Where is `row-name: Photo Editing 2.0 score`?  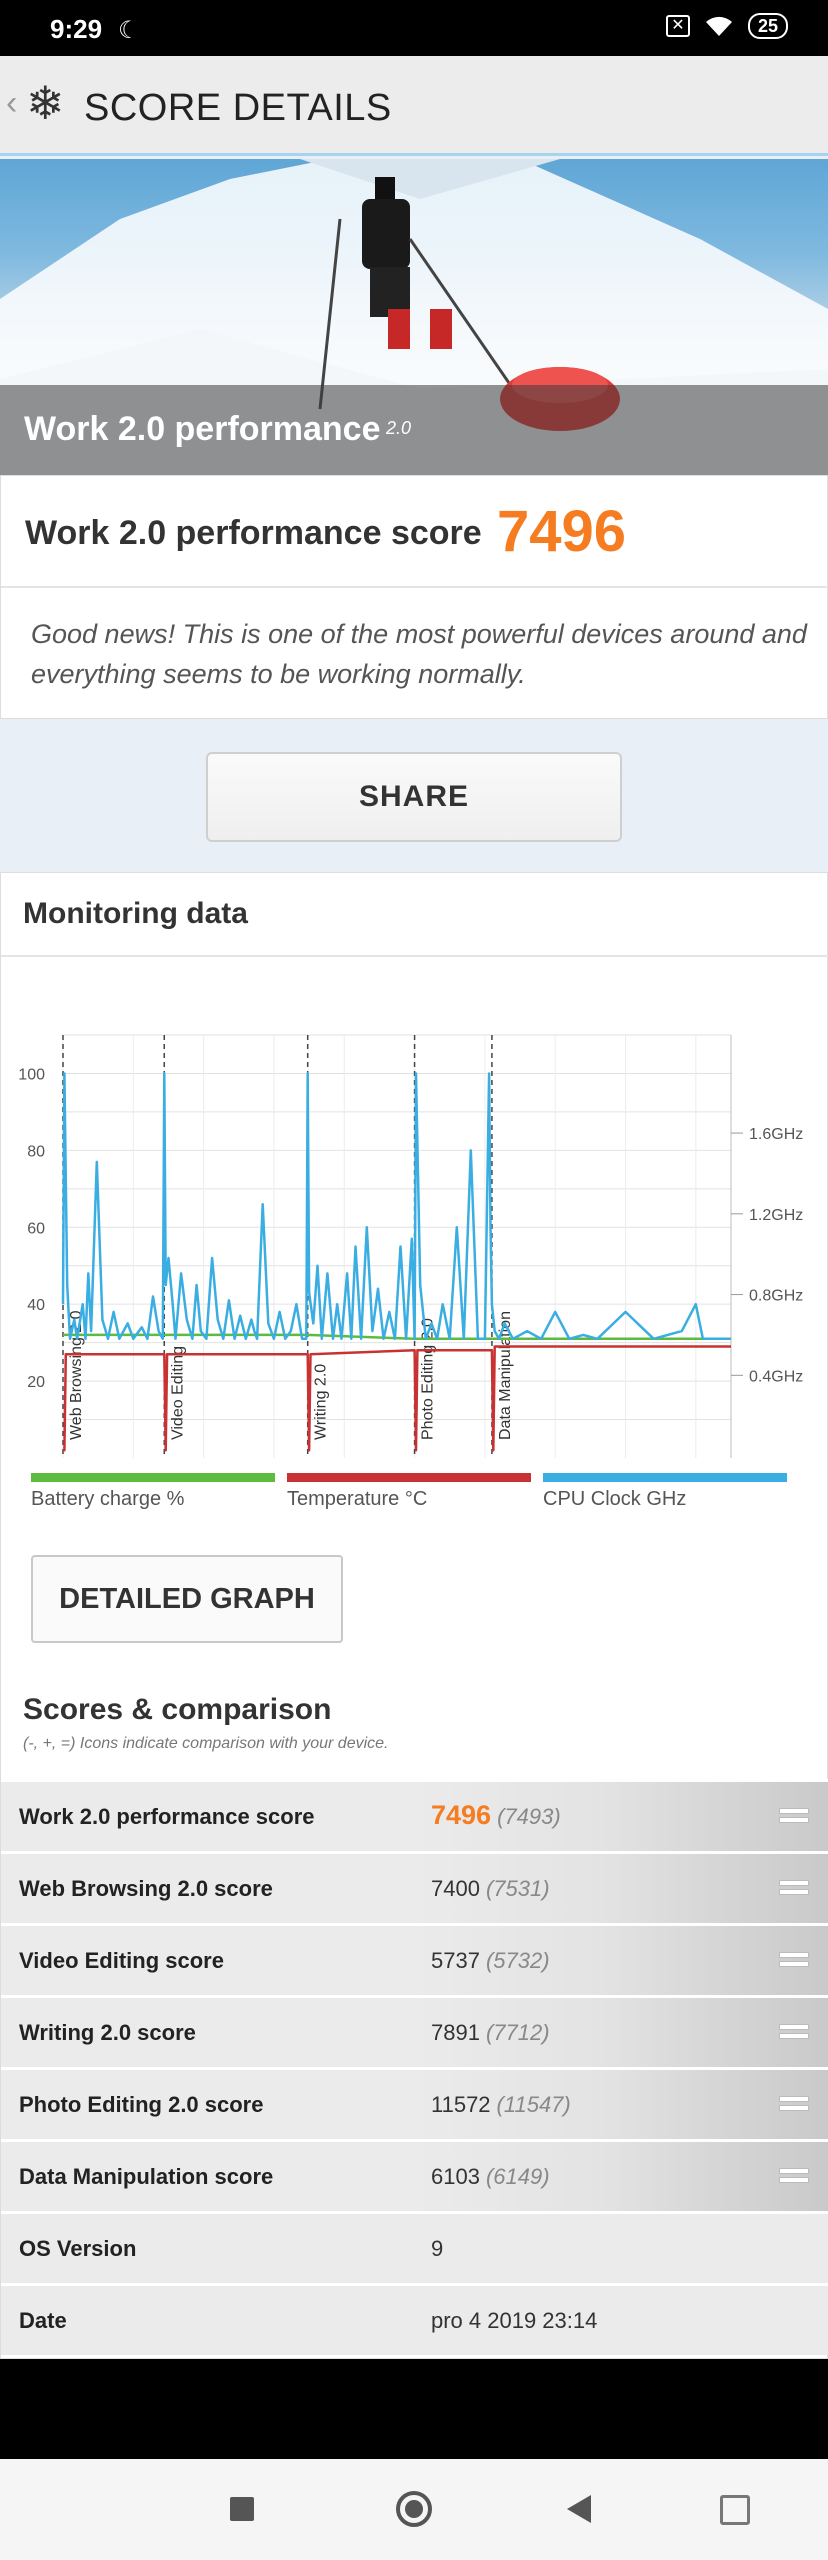
row-name: Photo Editing 2.0 score is located at coordinates (141, 2104).